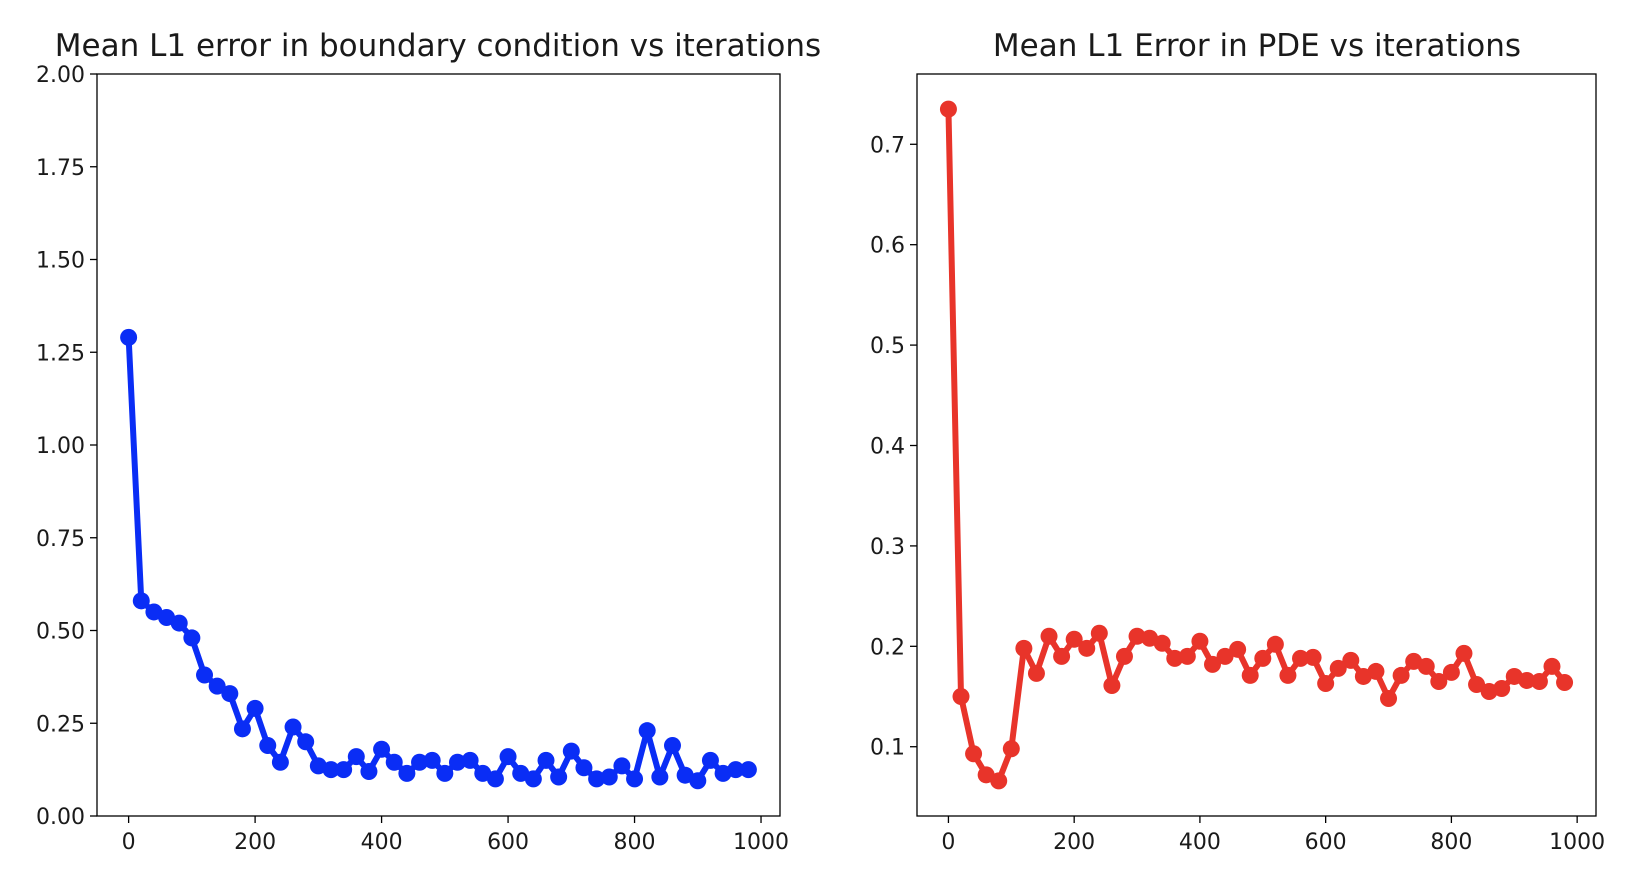  What do you see at coordinates (60, 724) in the screenshot?
I see `y-tick-label: 0.25` at bounding box center [60, 724].